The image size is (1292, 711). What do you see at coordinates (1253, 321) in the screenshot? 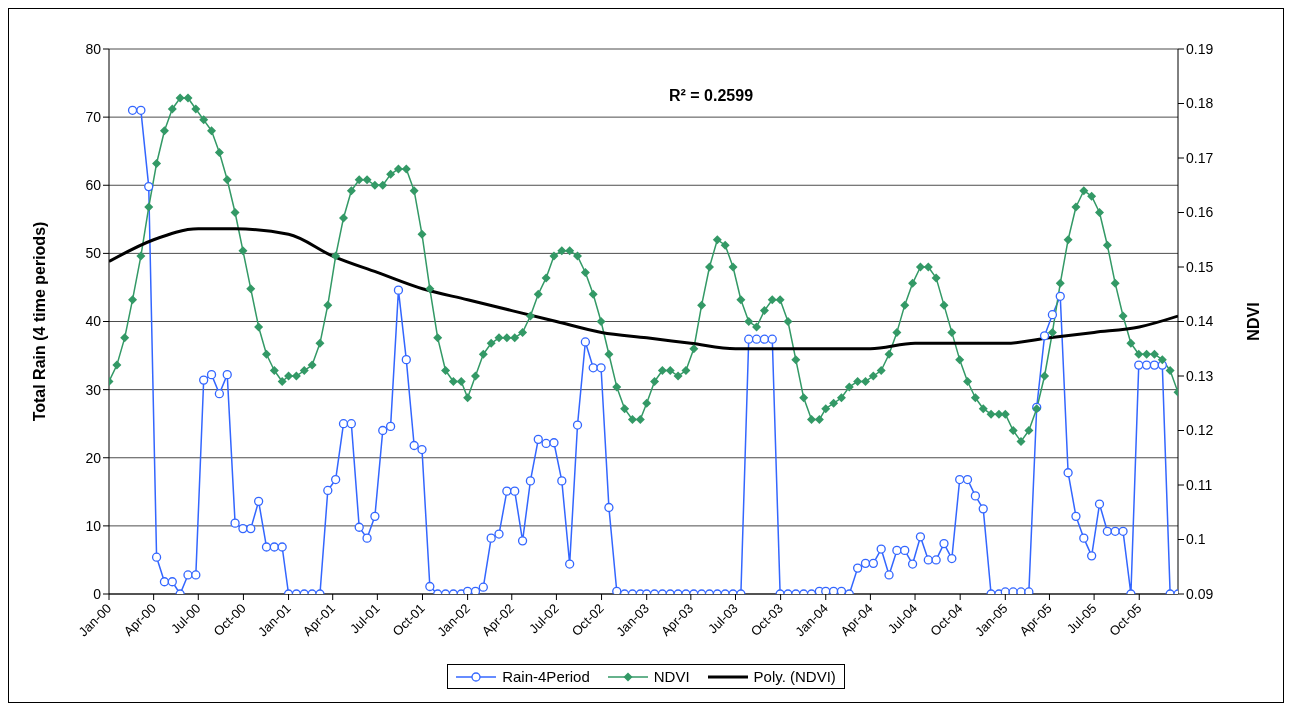
I see `y2-axis-title: NDVI` at bounding box center [1253, 321].